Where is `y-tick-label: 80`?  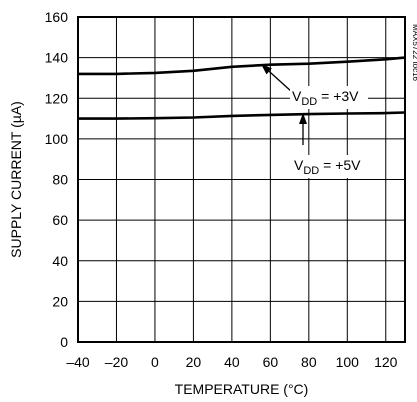 y-tick-label: 80 is located at coordinates (60, 180).